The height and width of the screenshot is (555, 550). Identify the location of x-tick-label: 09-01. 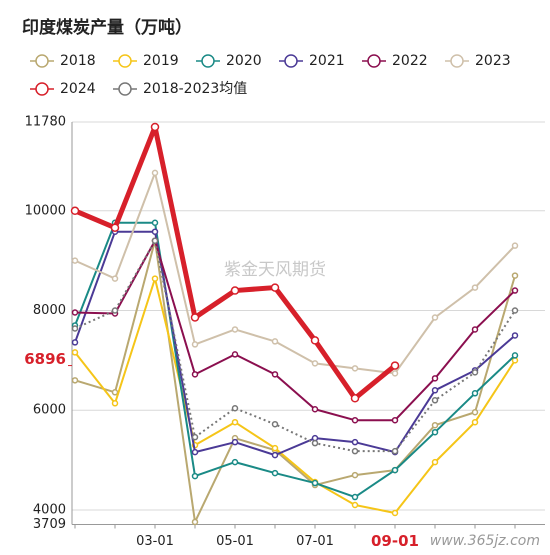
(395, 541).